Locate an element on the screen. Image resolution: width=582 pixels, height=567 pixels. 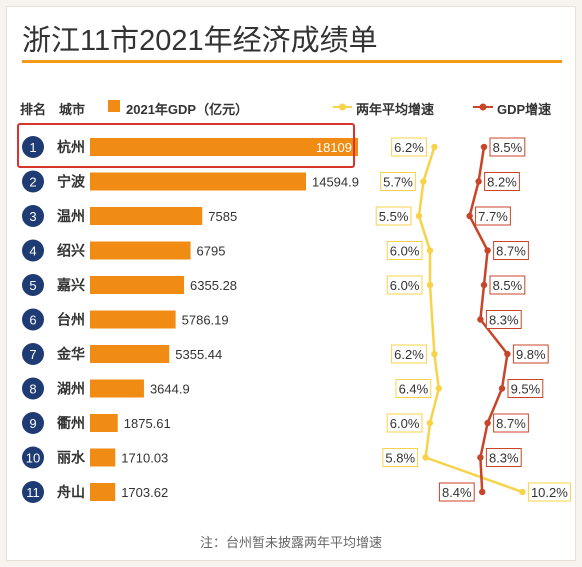
city-label: 金华 is located at coordinates (70, 354).